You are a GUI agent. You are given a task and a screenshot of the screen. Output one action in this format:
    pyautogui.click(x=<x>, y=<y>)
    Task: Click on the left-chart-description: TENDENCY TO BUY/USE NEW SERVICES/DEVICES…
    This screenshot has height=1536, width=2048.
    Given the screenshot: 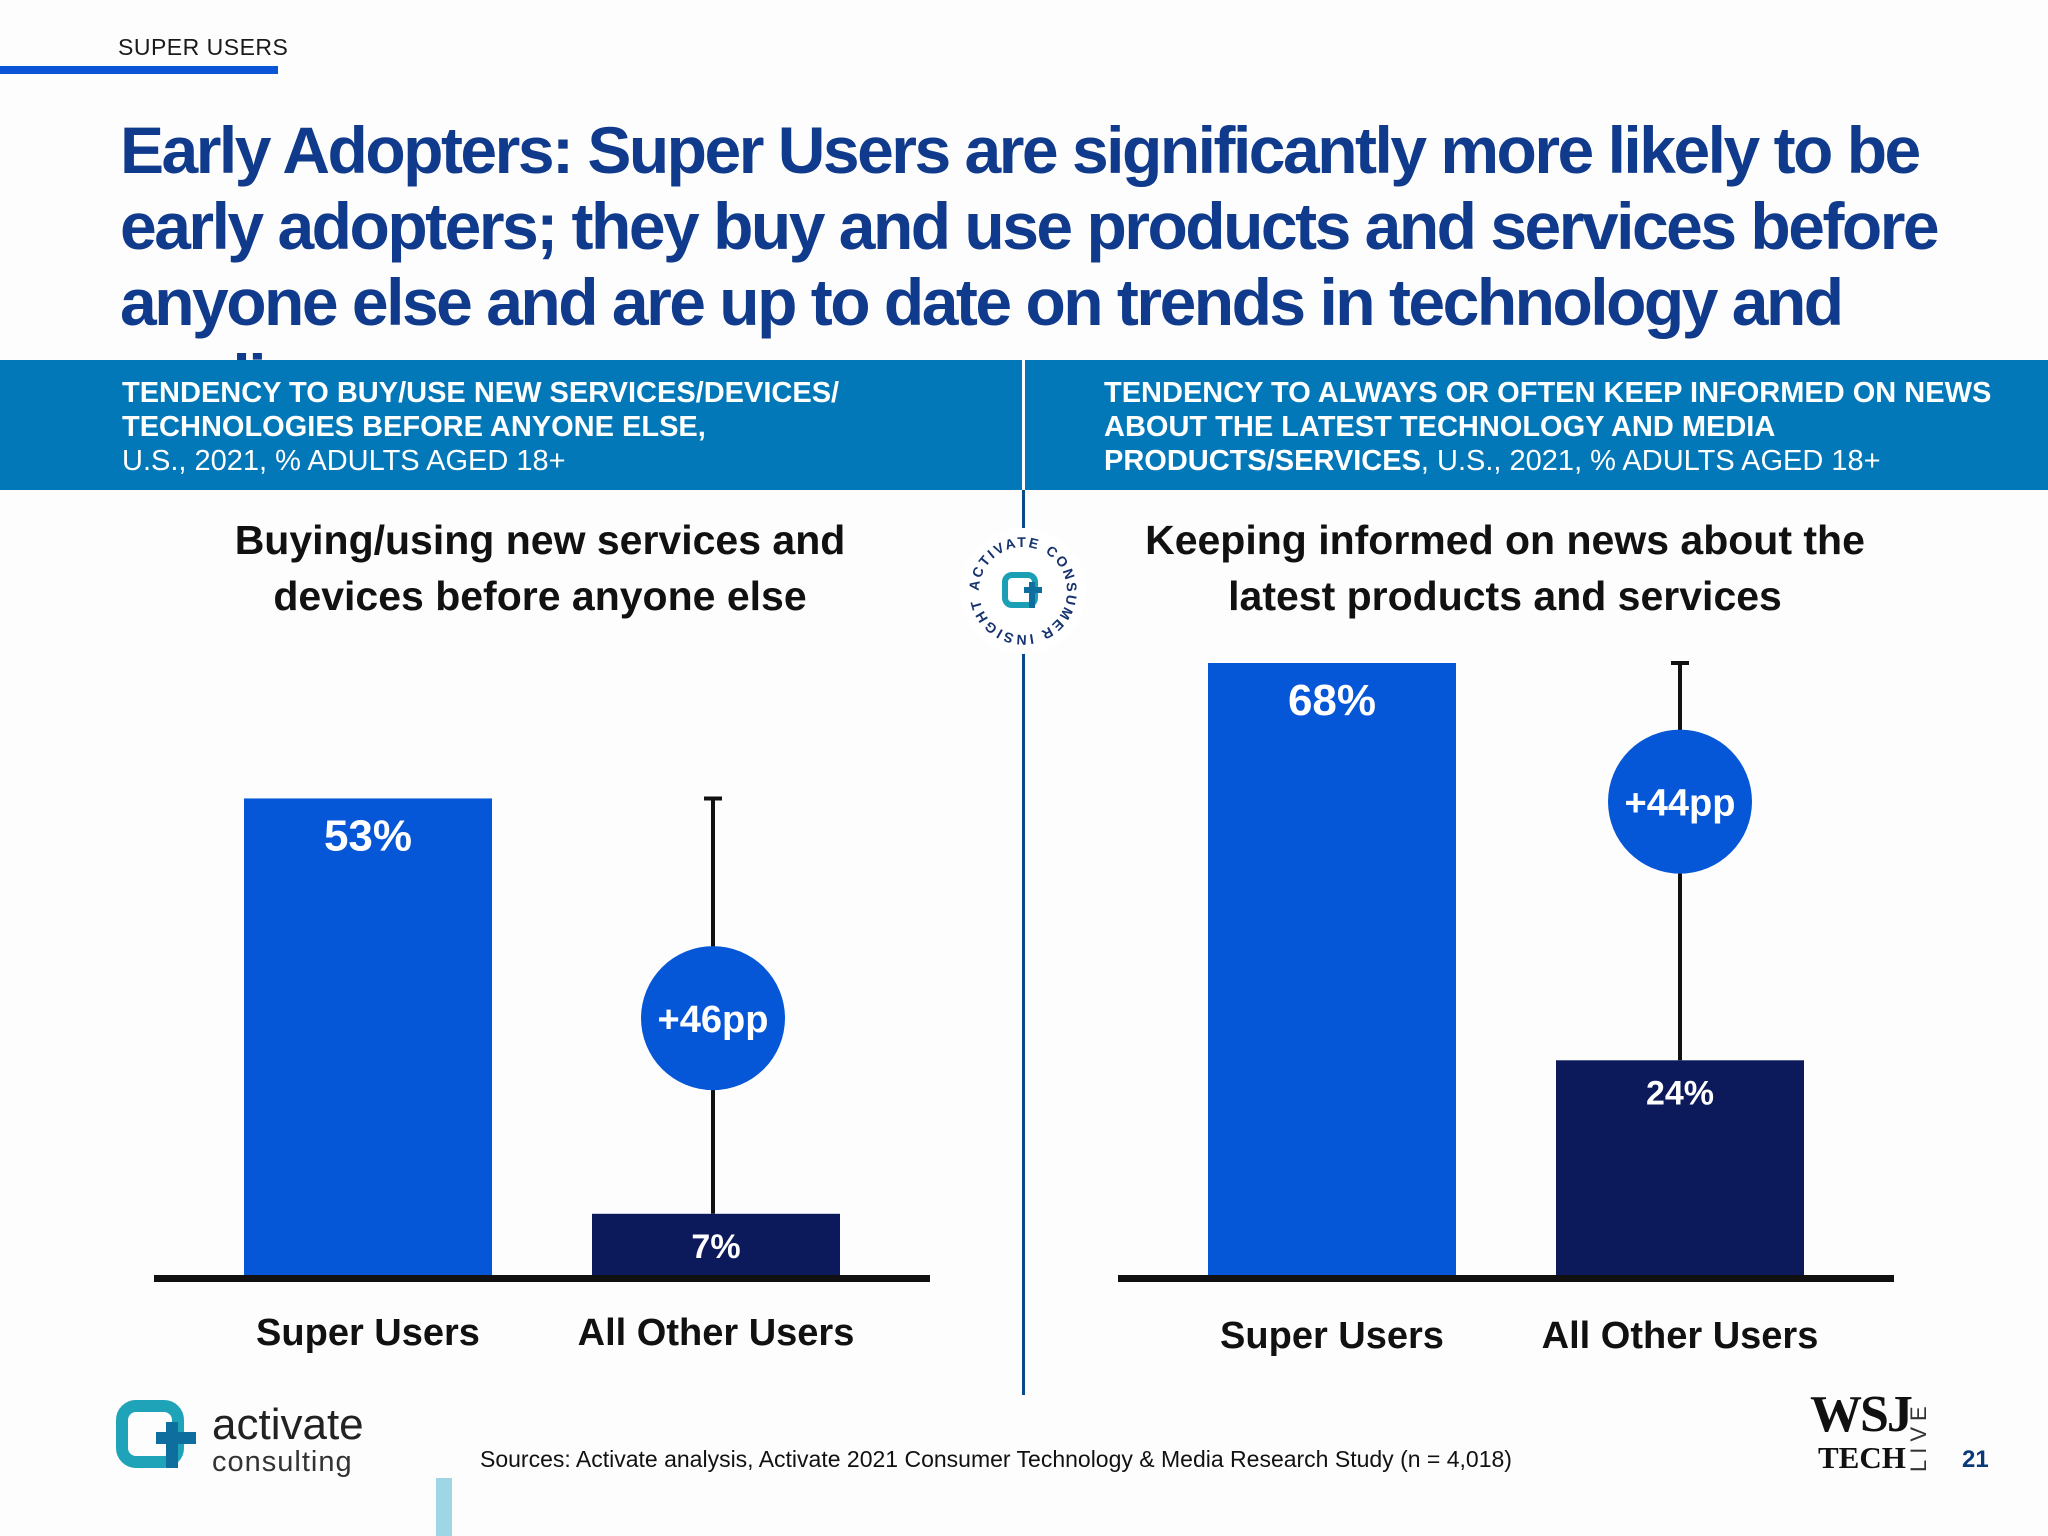 What is the action you would take?
    pyautogui.click(x=562, y=427)
    